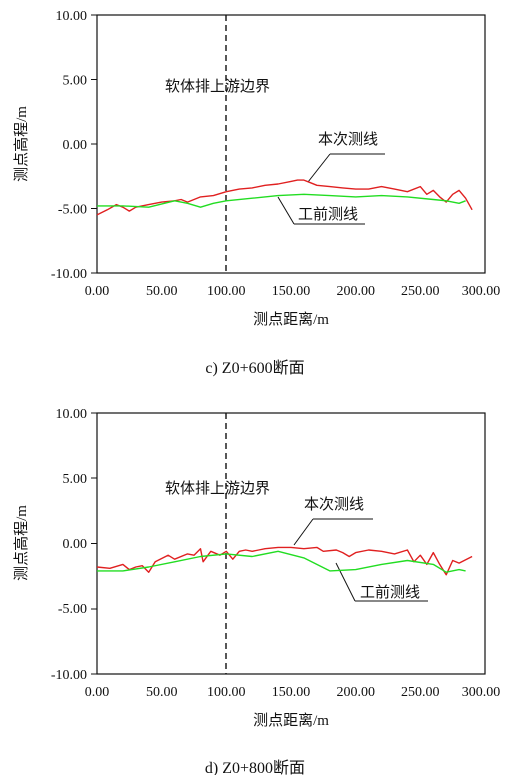 The image size is (510, 775). What do you see at coordinates (255, 767) in the screenshot?
I see `chart-caption: d) Z0+800断面` at bounding box center [255, 767].